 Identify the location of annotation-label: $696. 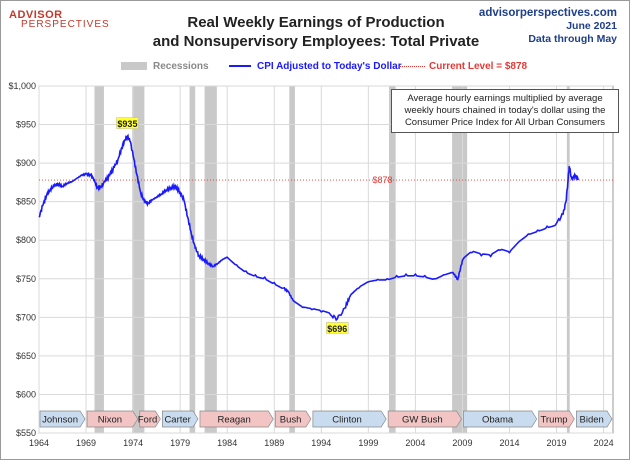
(337, 329).